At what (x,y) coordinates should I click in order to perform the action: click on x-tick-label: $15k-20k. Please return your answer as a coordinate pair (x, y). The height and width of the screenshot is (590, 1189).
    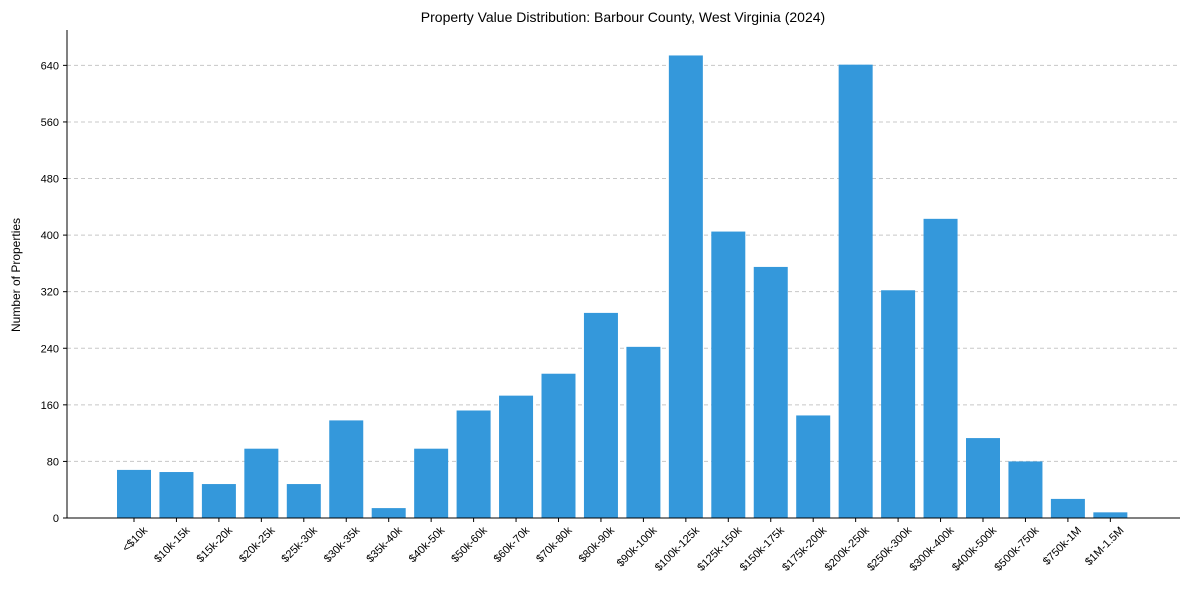
    Looking at the image, I should click on (215, 544).